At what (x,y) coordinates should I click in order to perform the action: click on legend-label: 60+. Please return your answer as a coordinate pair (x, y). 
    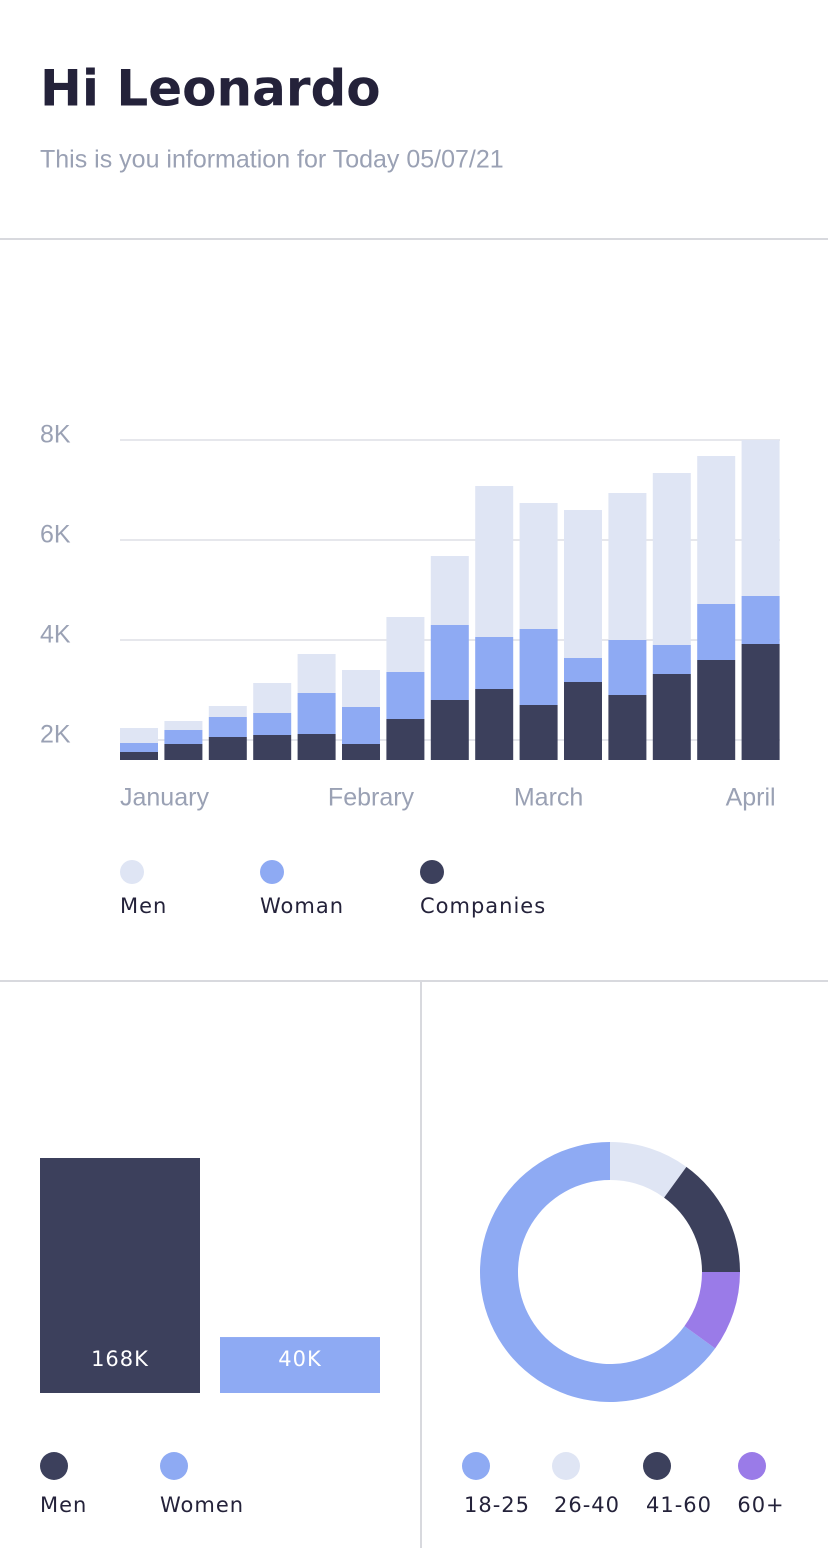
    Looking at the image, I should click on (760, 1505).